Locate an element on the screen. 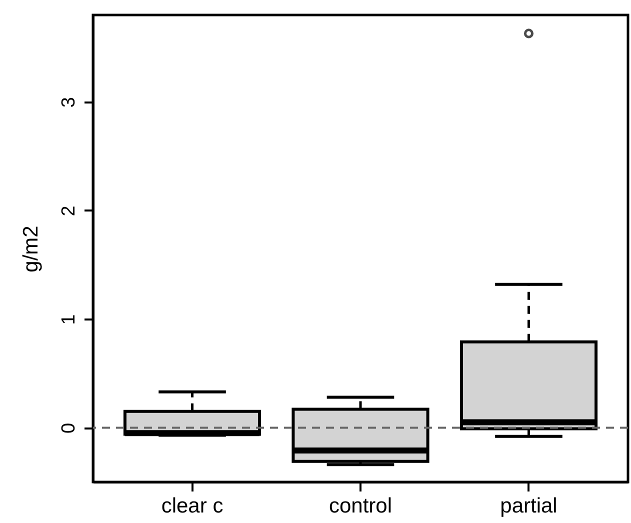  y-tick-label: 2 is located at coordinates (69, 211).